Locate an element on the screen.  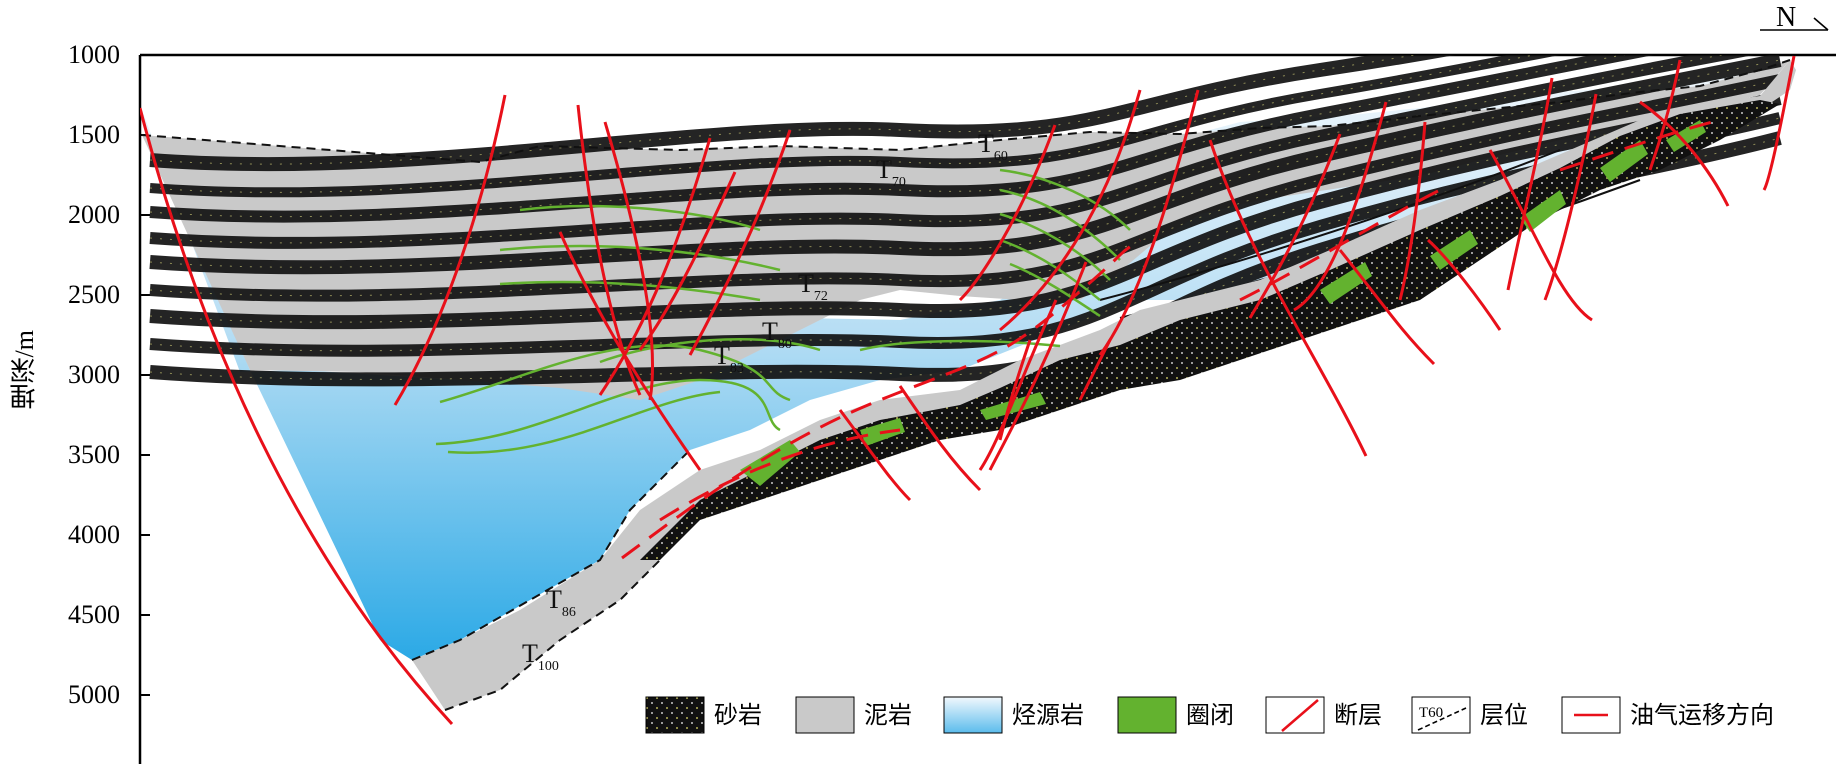
legend-swatch-horizon is located at coordinates (1441, 715).